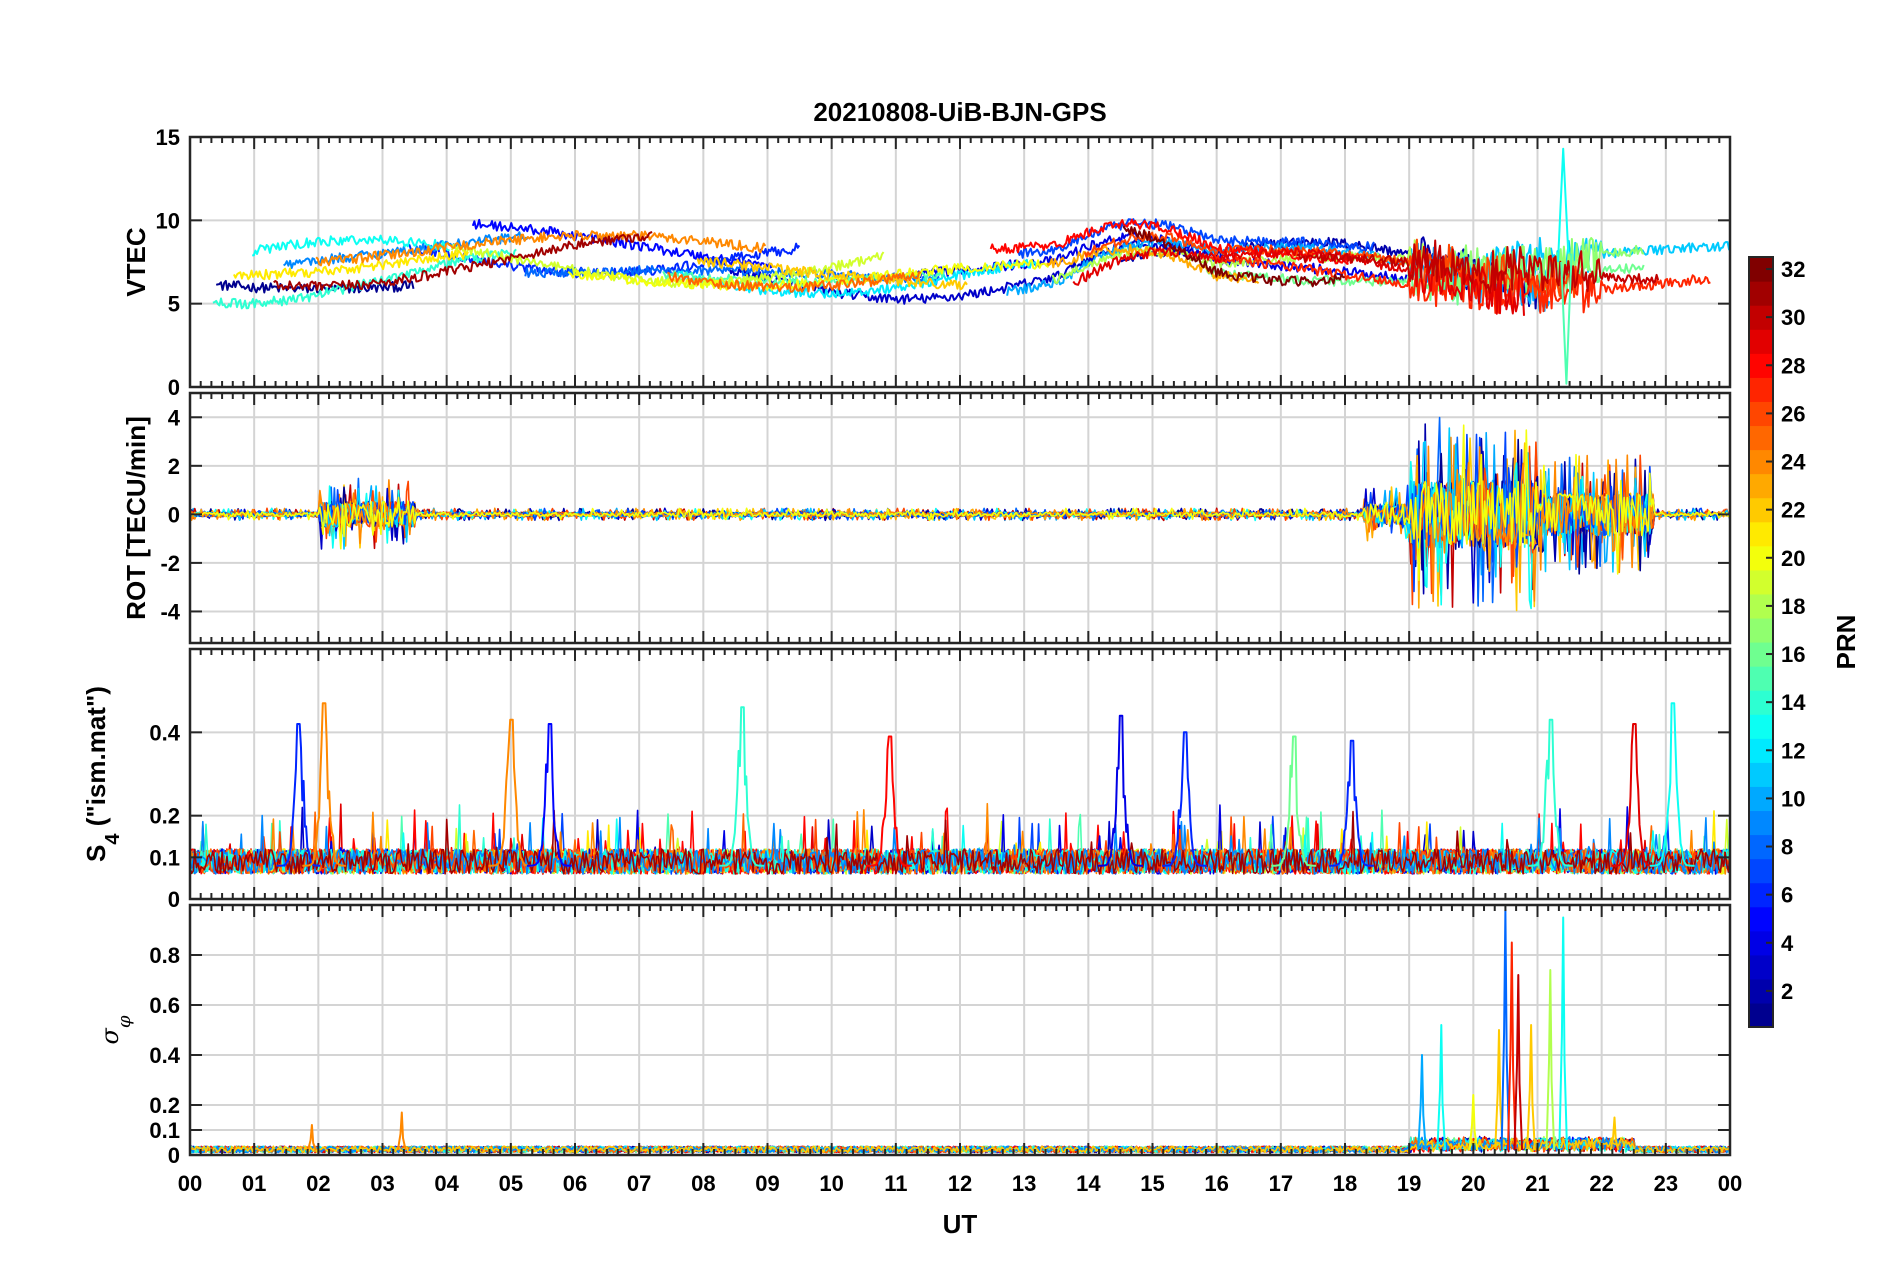  I want to click on y-tick-label: 10, so click(168, 220).